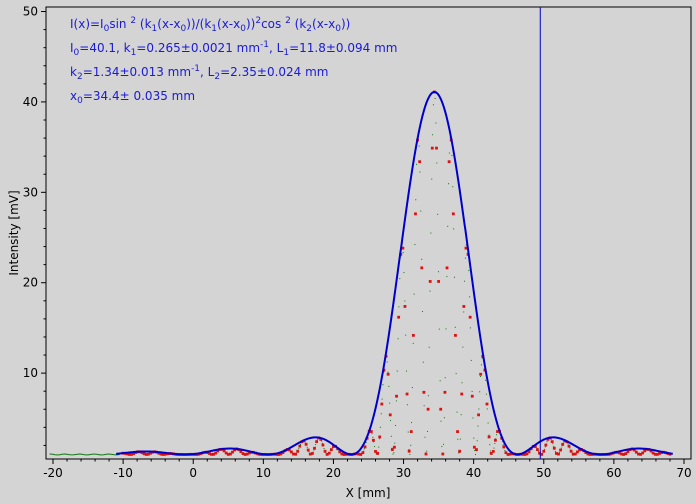 The height and width of the screenshot is (504, 696). What do you see at coordinates (30, 12) in the screenshot?
I see `y-tick-label: 50` at bounding box center [30, 12].